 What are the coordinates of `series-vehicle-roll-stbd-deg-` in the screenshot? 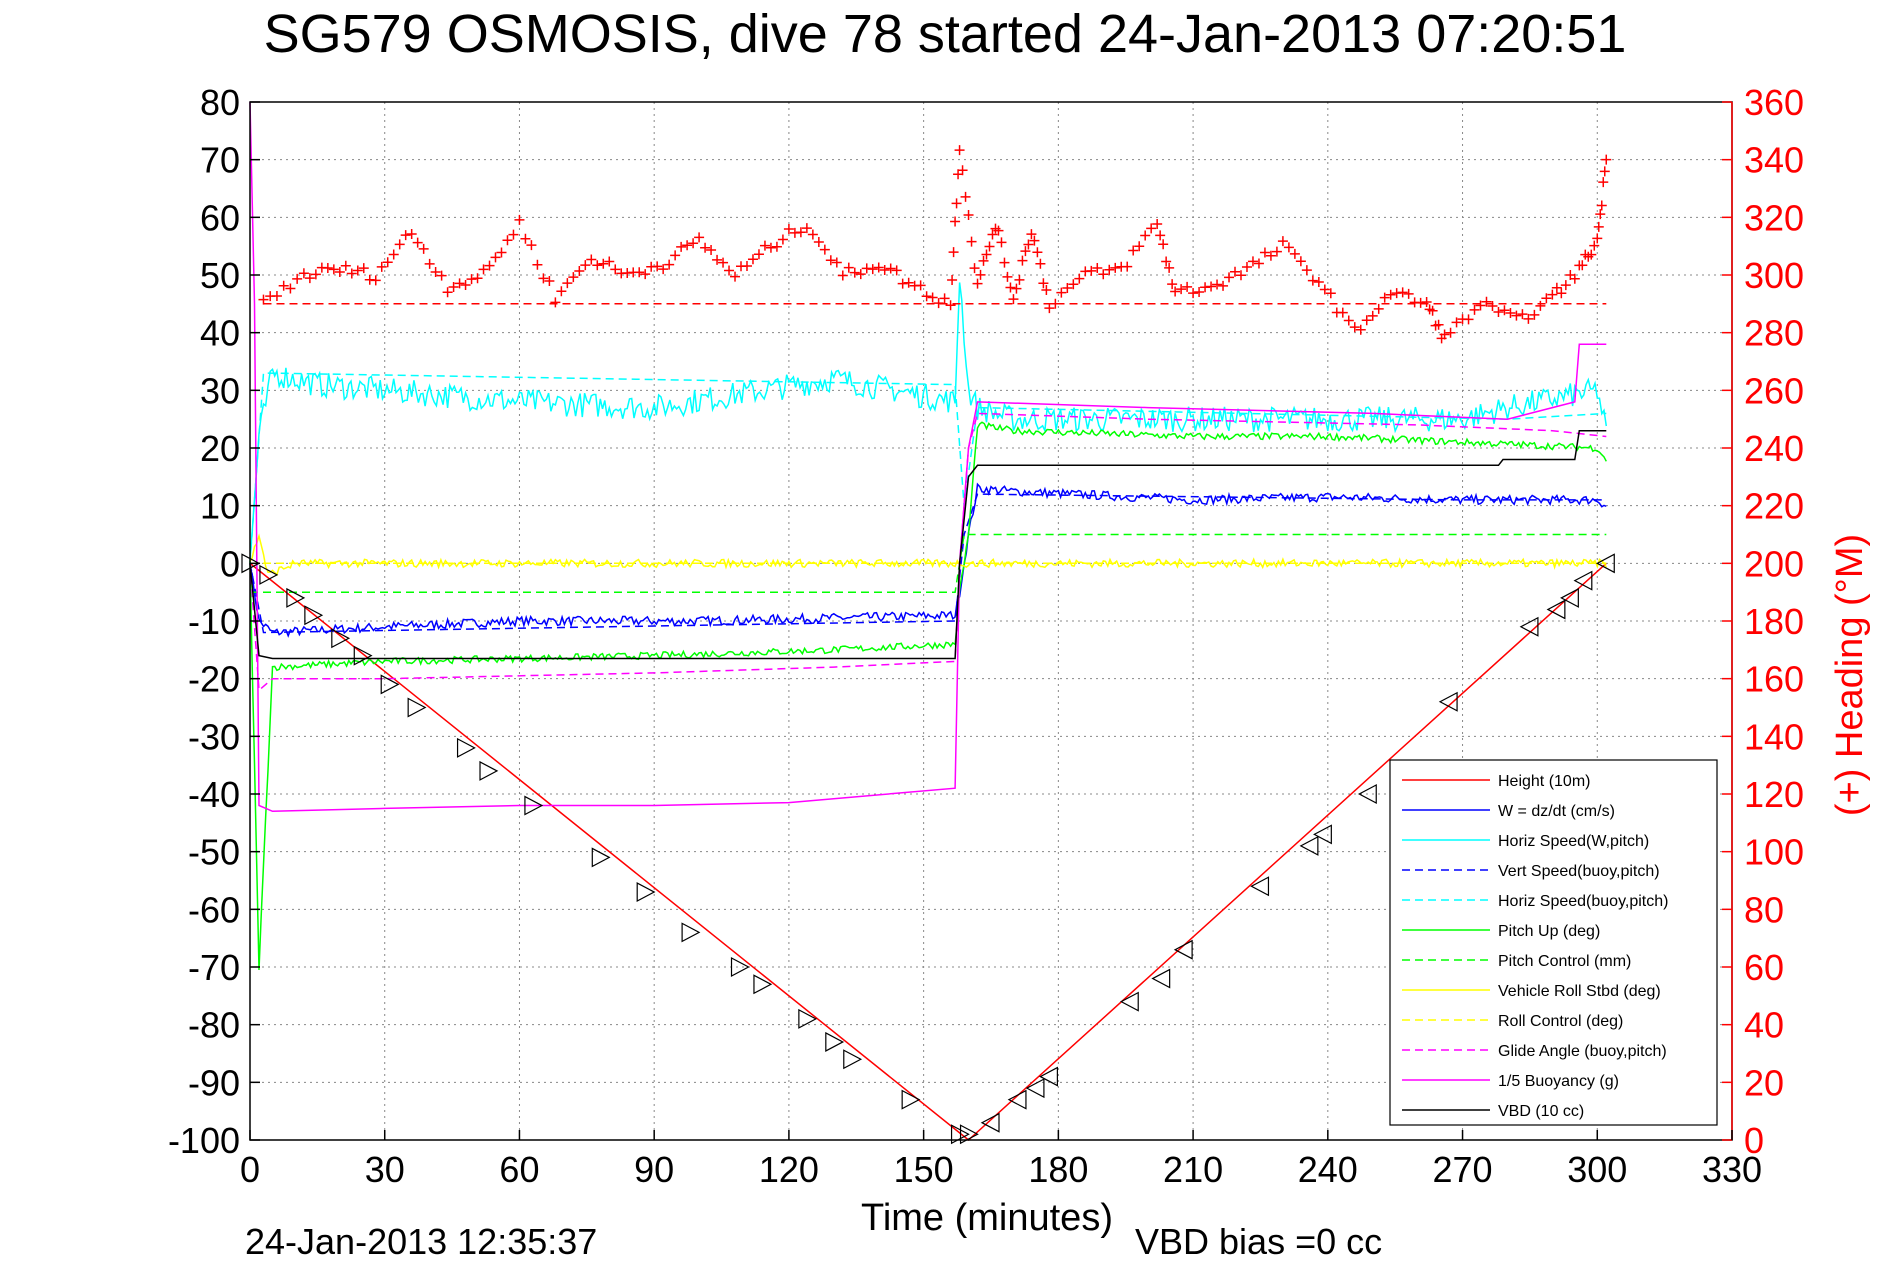 It's located at (928, 555).